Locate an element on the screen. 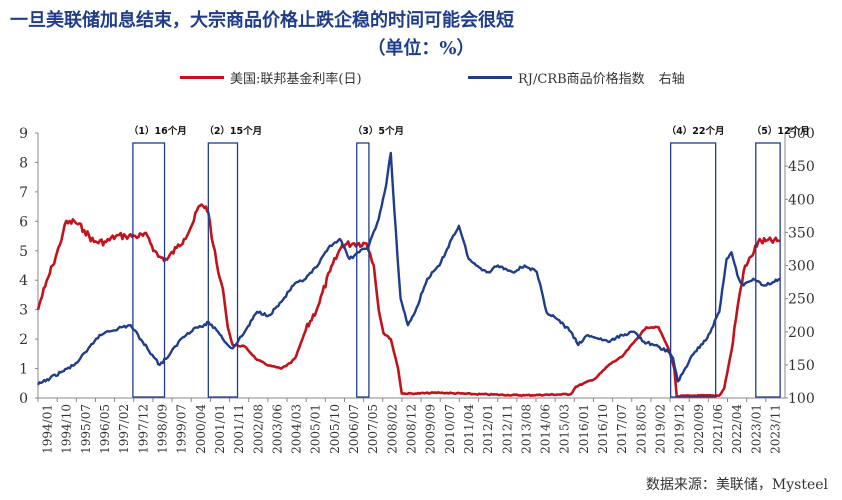 The width and height of the screenshot is (842, 500). right-tick-label: 450 is located at coordinates (801, 167).